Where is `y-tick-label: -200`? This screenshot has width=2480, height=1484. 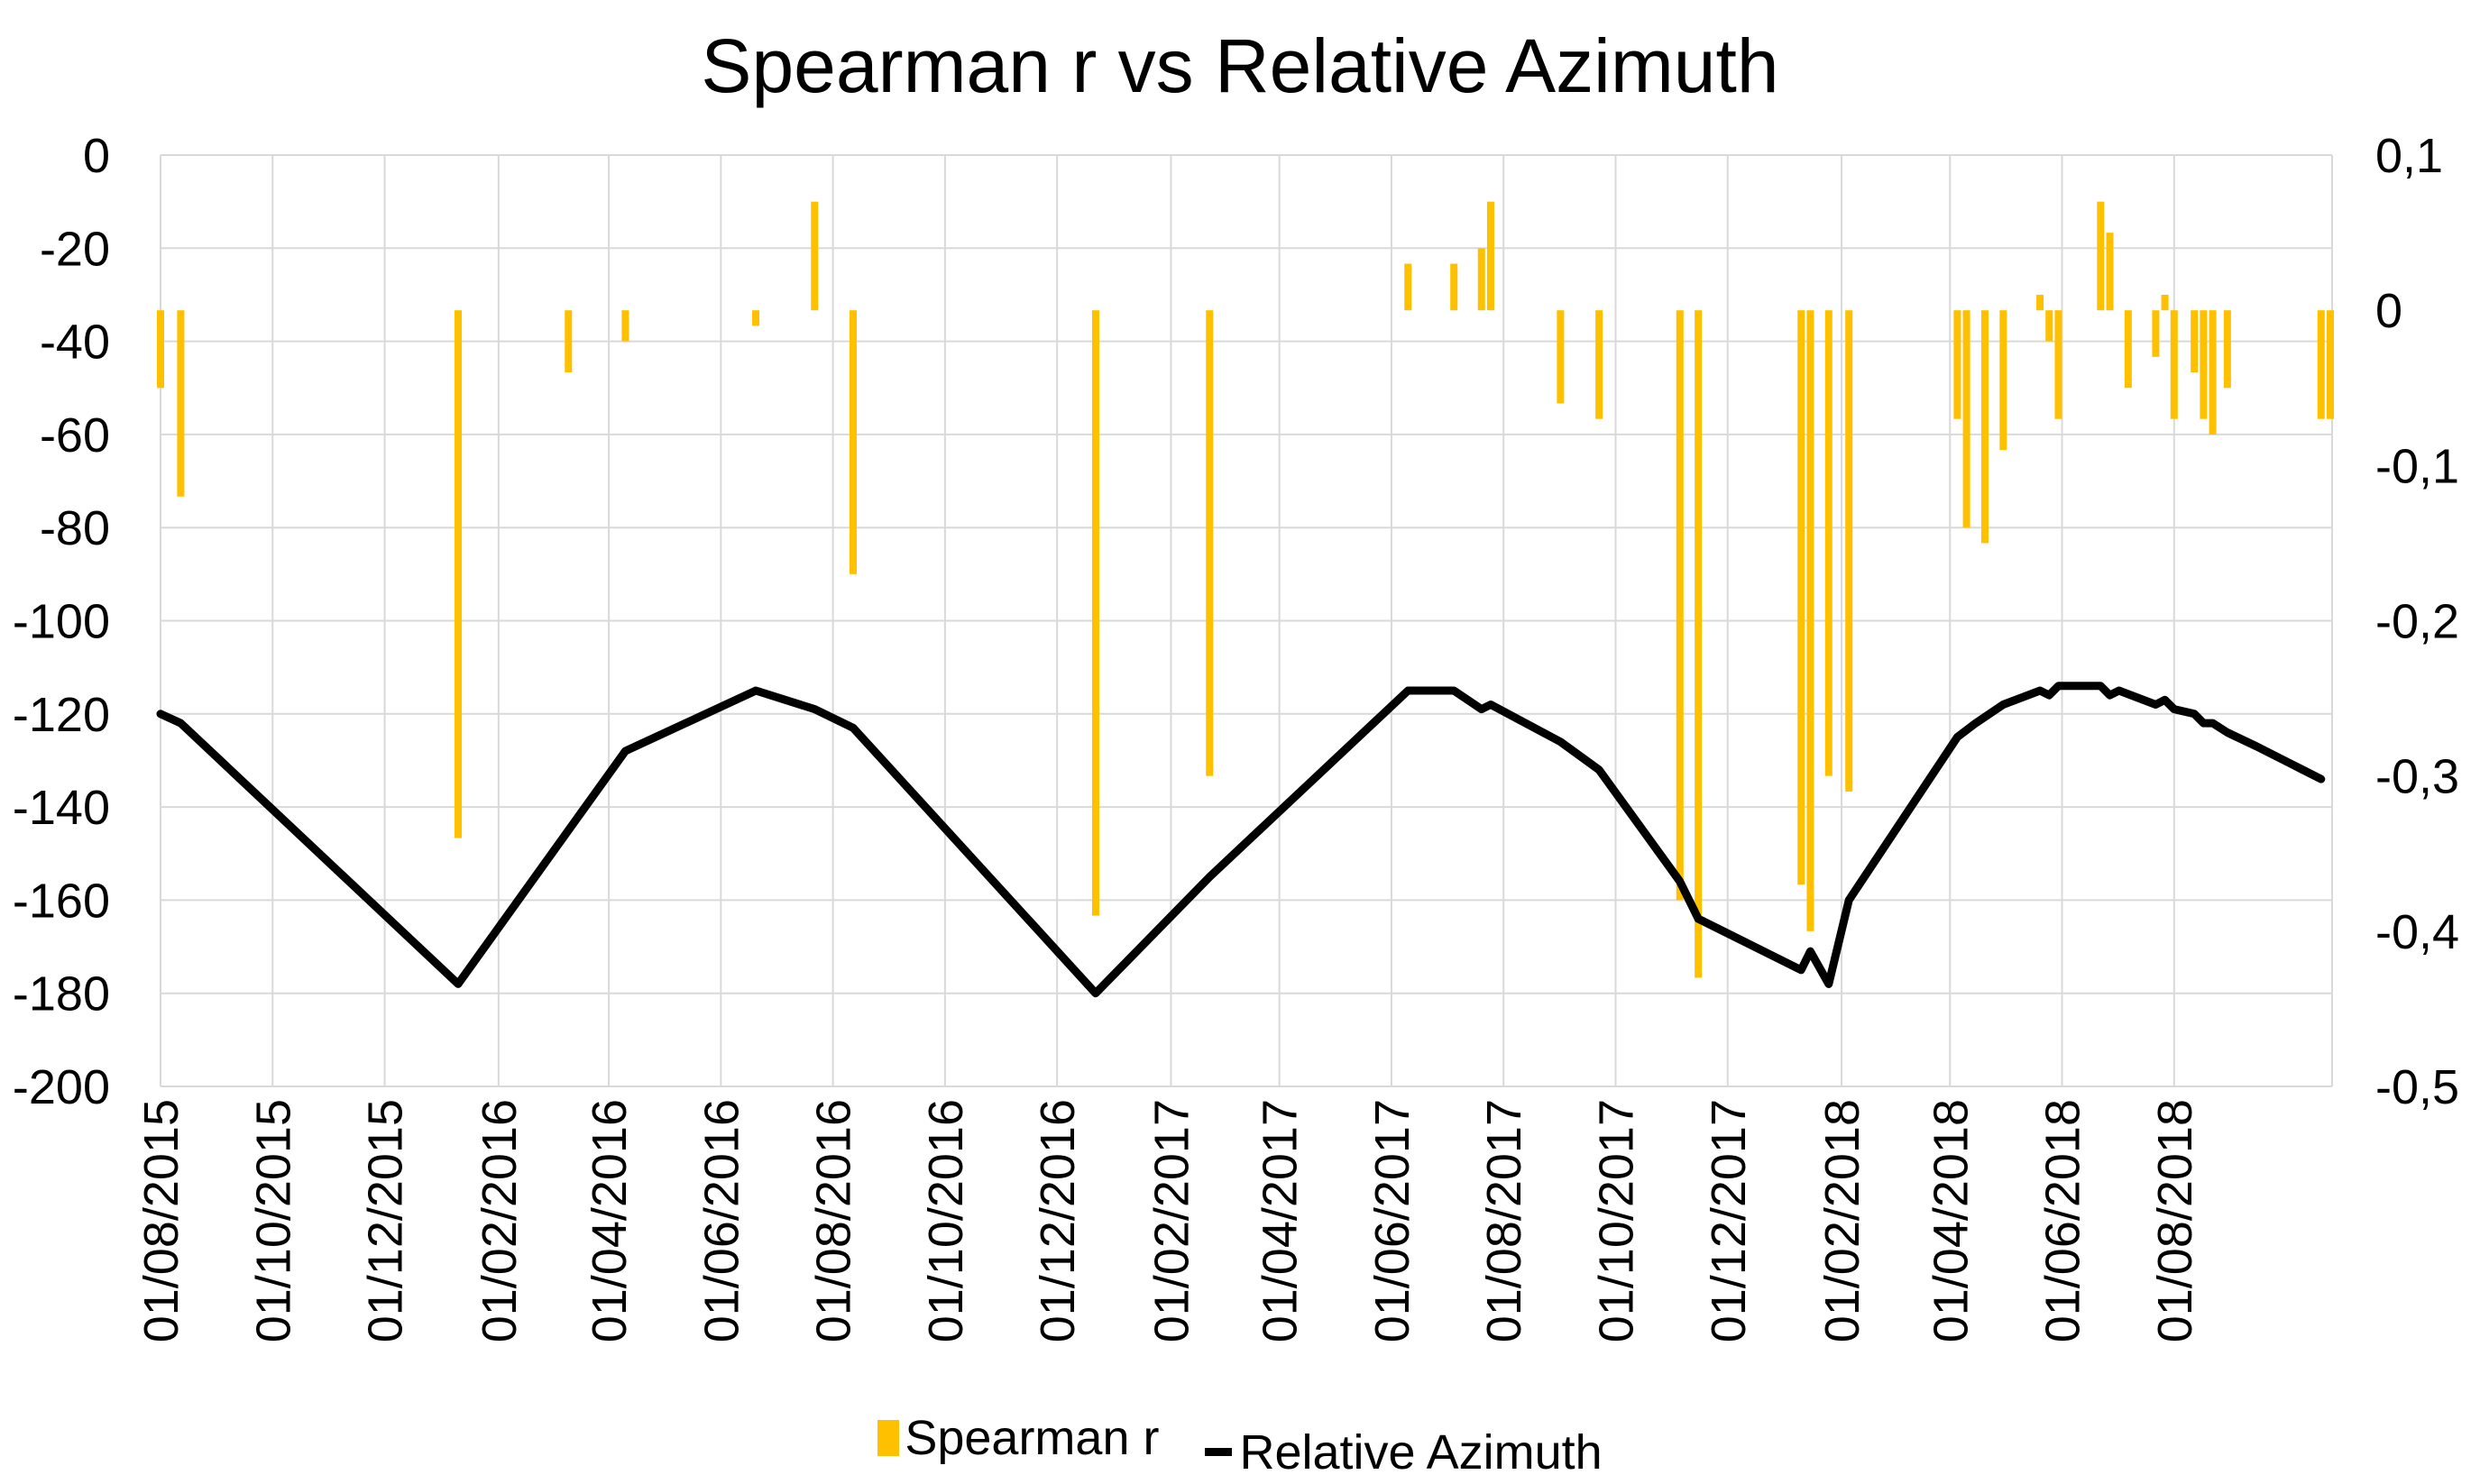 y-tick-label: -200 is located at coordinates (62, 1087).